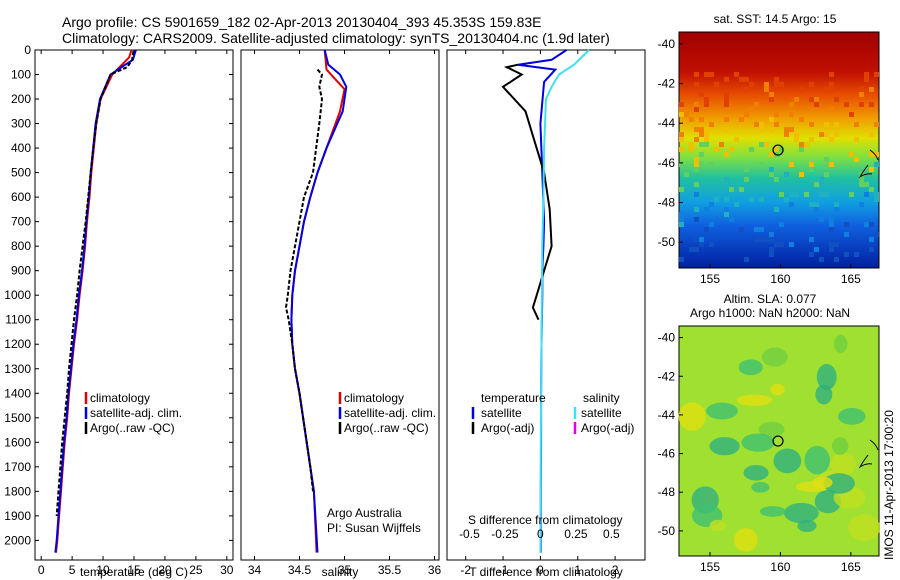 This screenshot has height=580, width=900. I want to click on x-tick-label: -2, so click(465, 570).